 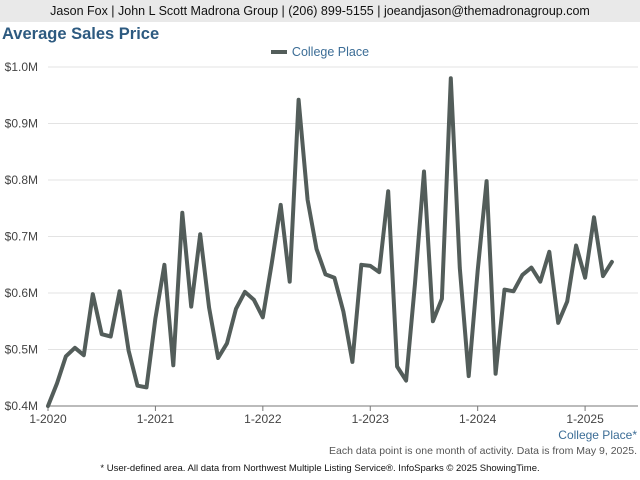 What do you see at coordinates (21, 350) in the screenshot?
I see `y-tick-label: $0.5M` at bounding box center [21, 350].